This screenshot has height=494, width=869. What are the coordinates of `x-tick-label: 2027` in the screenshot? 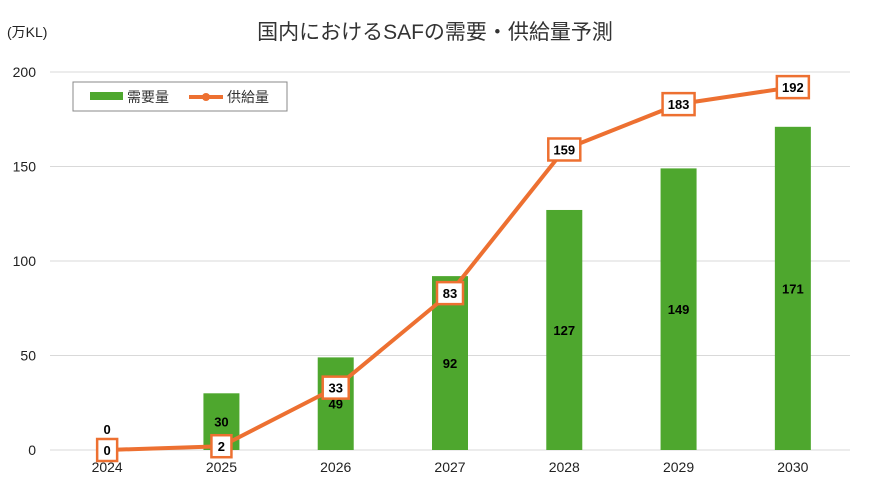 It's located at (449, 467).